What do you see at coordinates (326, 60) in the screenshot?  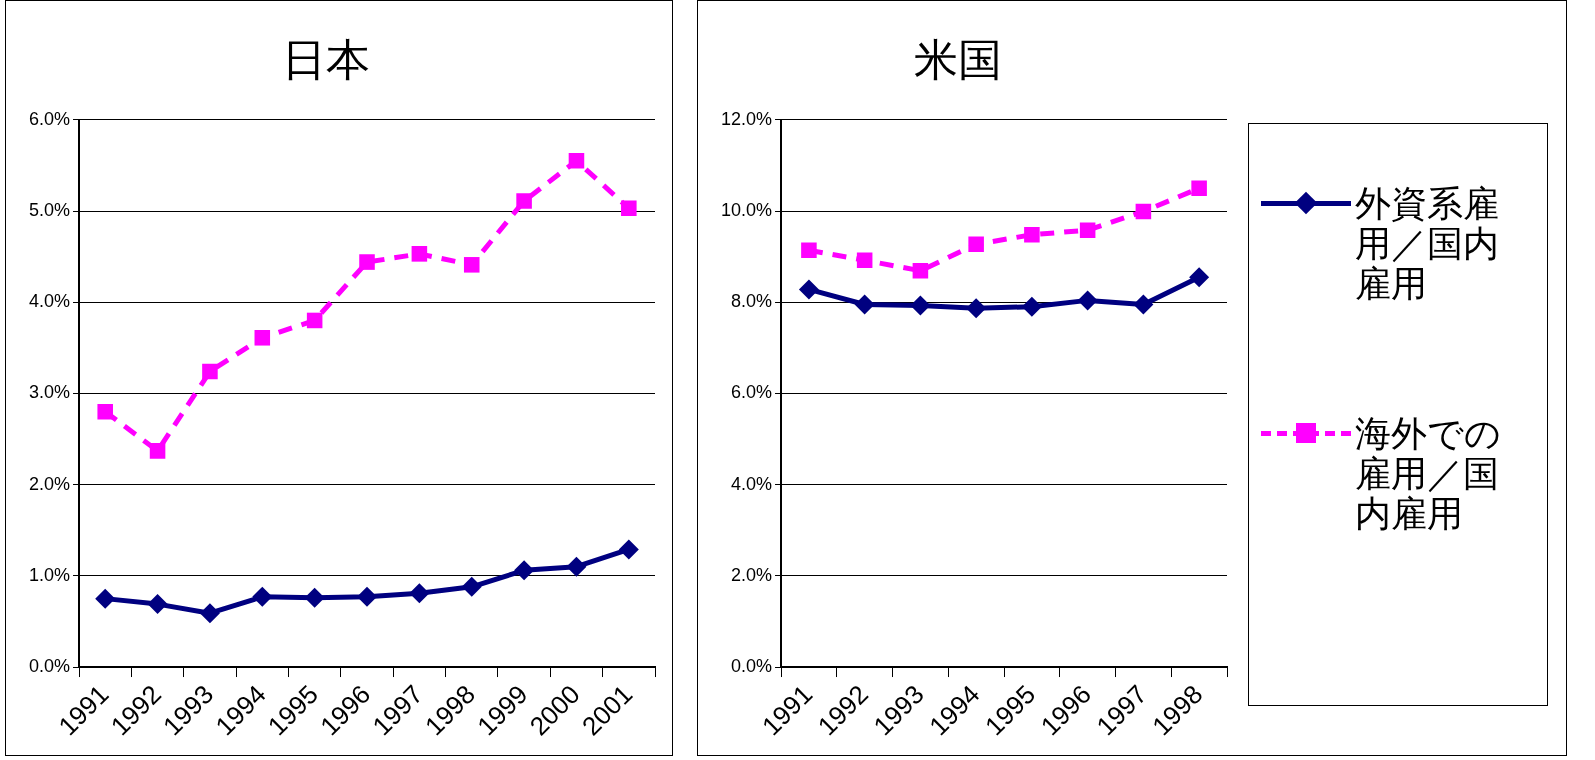 I see `chart-title: 日本` at bounding box center [326, 60].